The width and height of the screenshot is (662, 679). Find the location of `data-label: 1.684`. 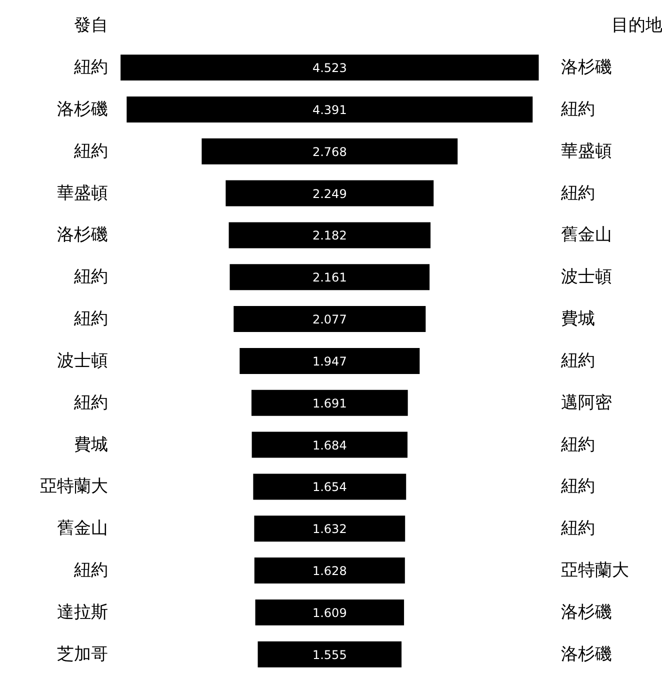

data-label: 1.684 is located at coordinates (329, 445).